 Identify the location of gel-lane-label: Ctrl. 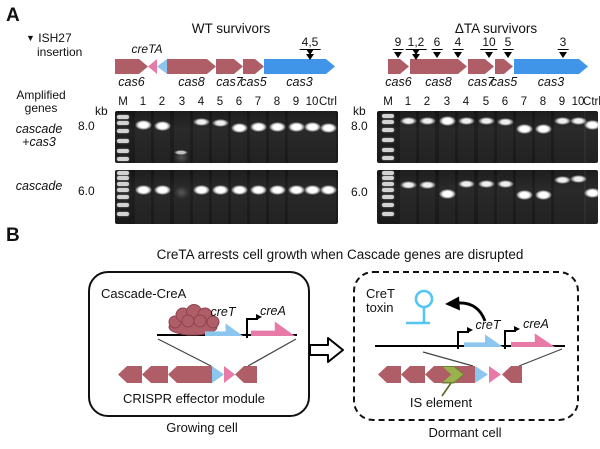
(591, 102).